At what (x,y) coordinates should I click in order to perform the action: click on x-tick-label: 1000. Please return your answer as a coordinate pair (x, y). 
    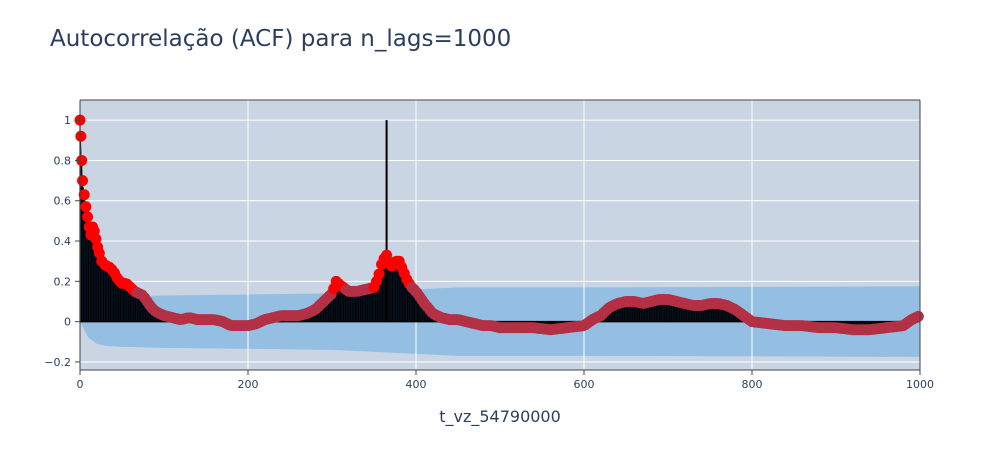
    Looking at the image, I should click on (920, 384).